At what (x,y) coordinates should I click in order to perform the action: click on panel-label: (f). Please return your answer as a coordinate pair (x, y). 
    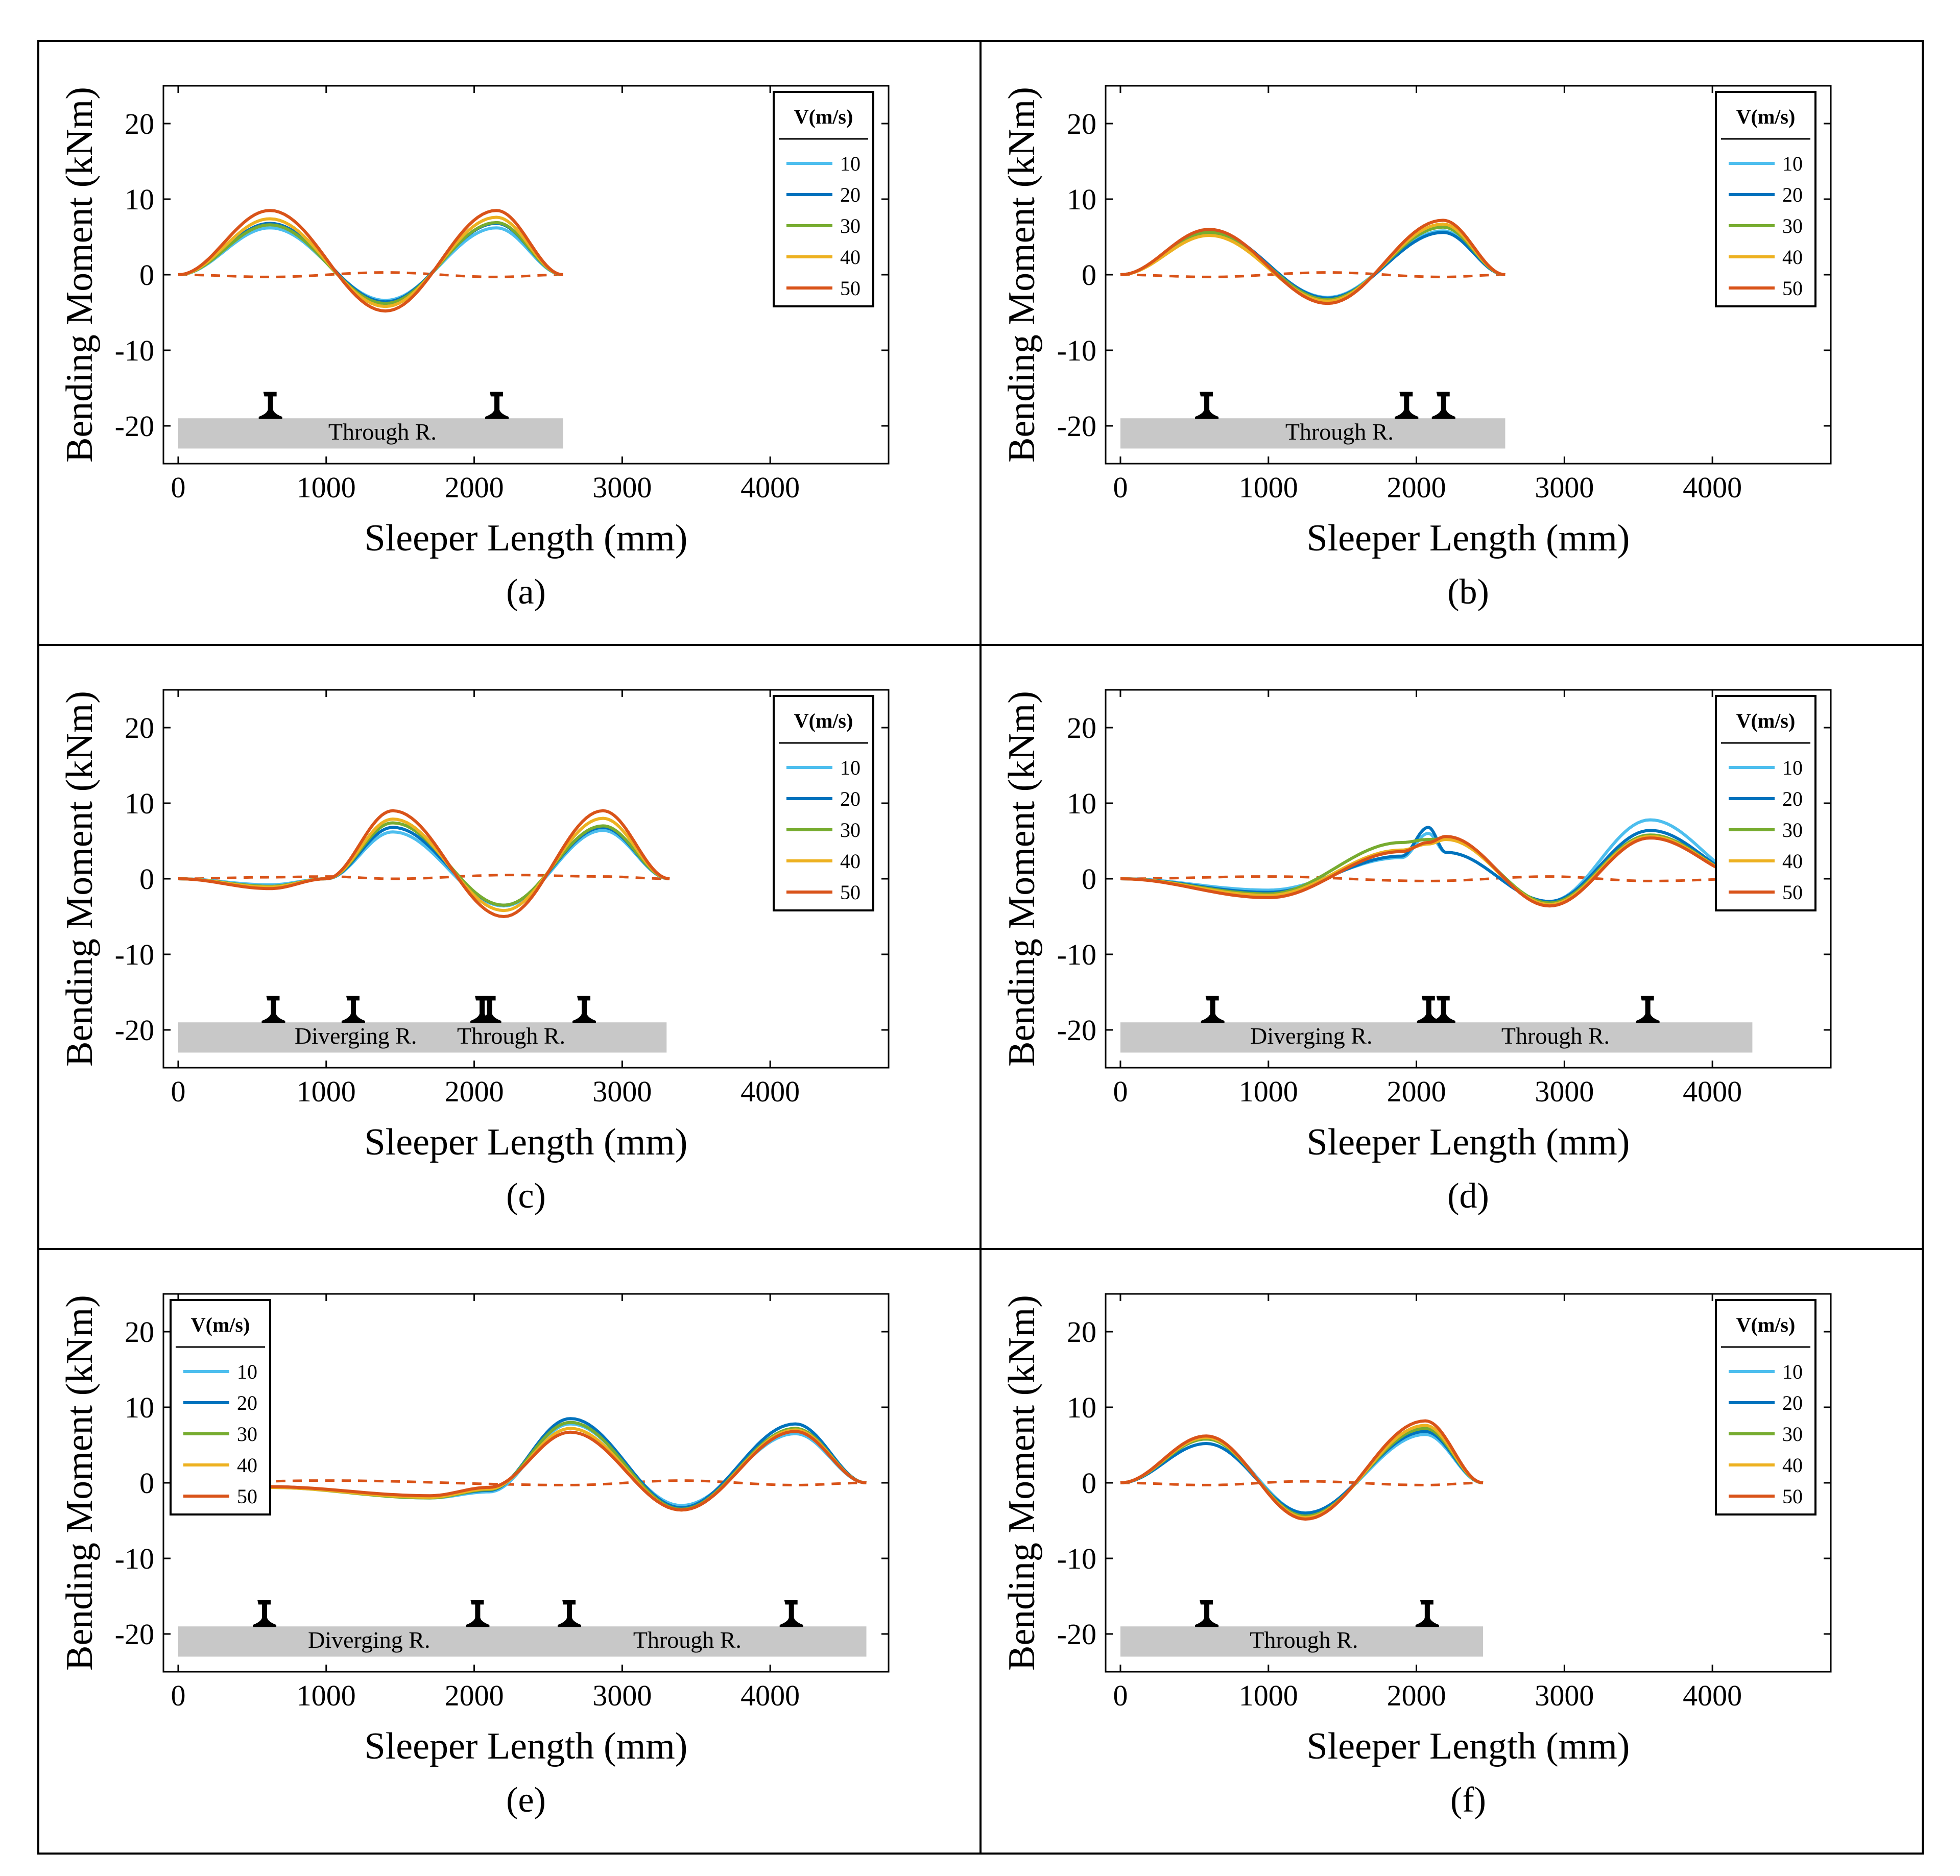
    Looking at the image, I should click on (1468, 1800).